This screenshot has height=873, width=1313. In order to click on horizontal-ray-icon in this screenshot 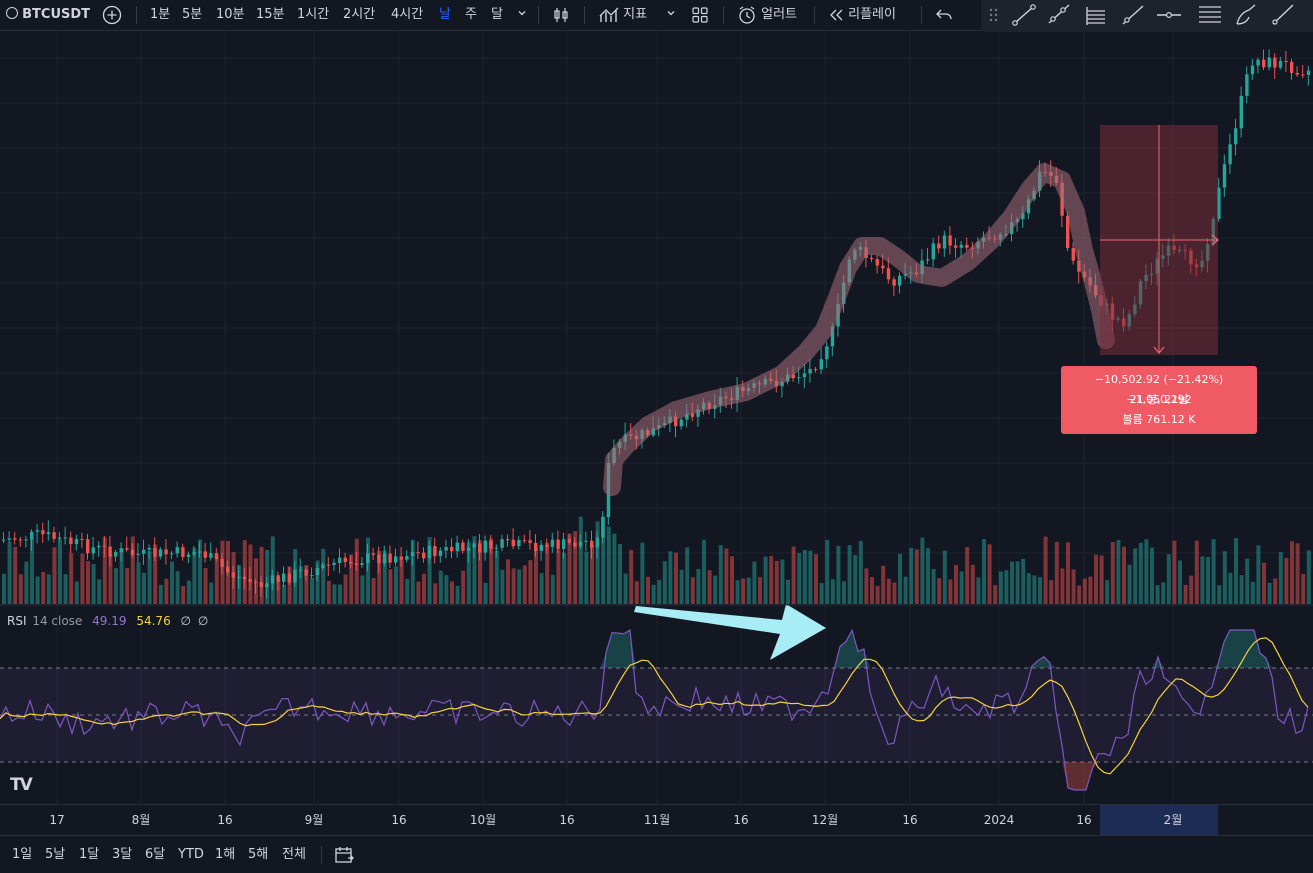, I will do `click(1169, 15)`.